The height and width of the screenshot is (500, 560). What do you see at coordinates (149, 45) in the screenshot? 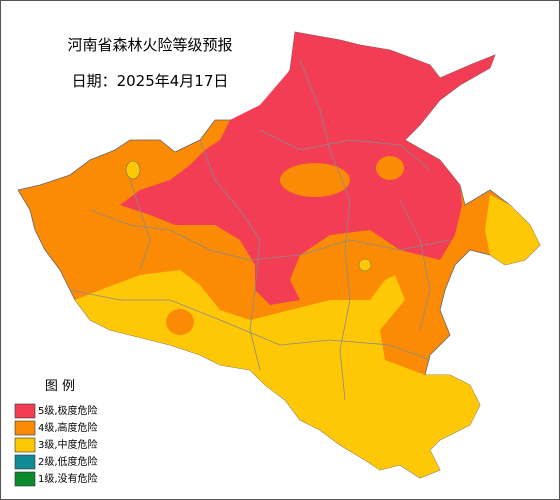
I see `map-title: 河南省森林火险等级预报` at bounding box center [149, 45].